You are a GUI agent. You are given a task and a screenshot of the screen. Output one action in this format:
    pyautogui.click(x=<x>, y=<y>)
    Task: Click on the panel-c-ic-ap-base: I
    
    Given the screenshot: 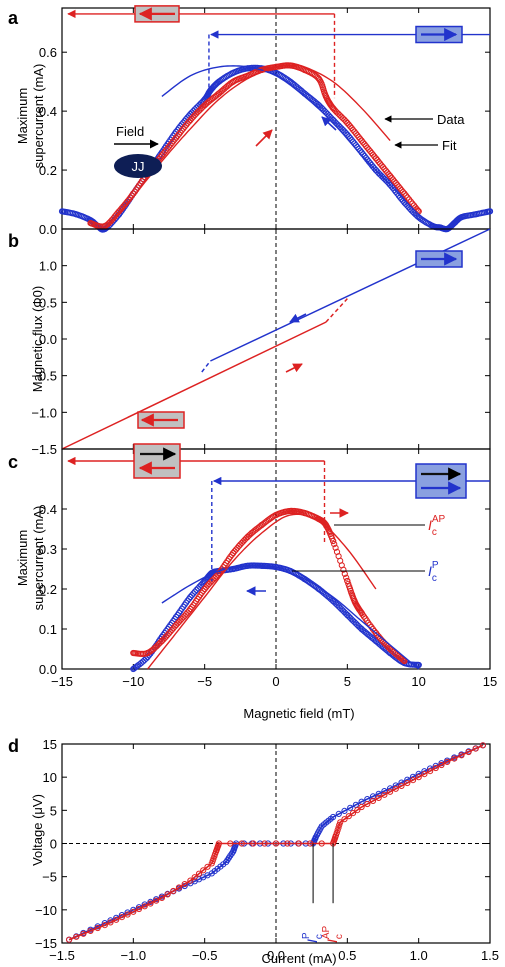 What is the action you would take?
    pyautogui.click(x=430, y=525)
    